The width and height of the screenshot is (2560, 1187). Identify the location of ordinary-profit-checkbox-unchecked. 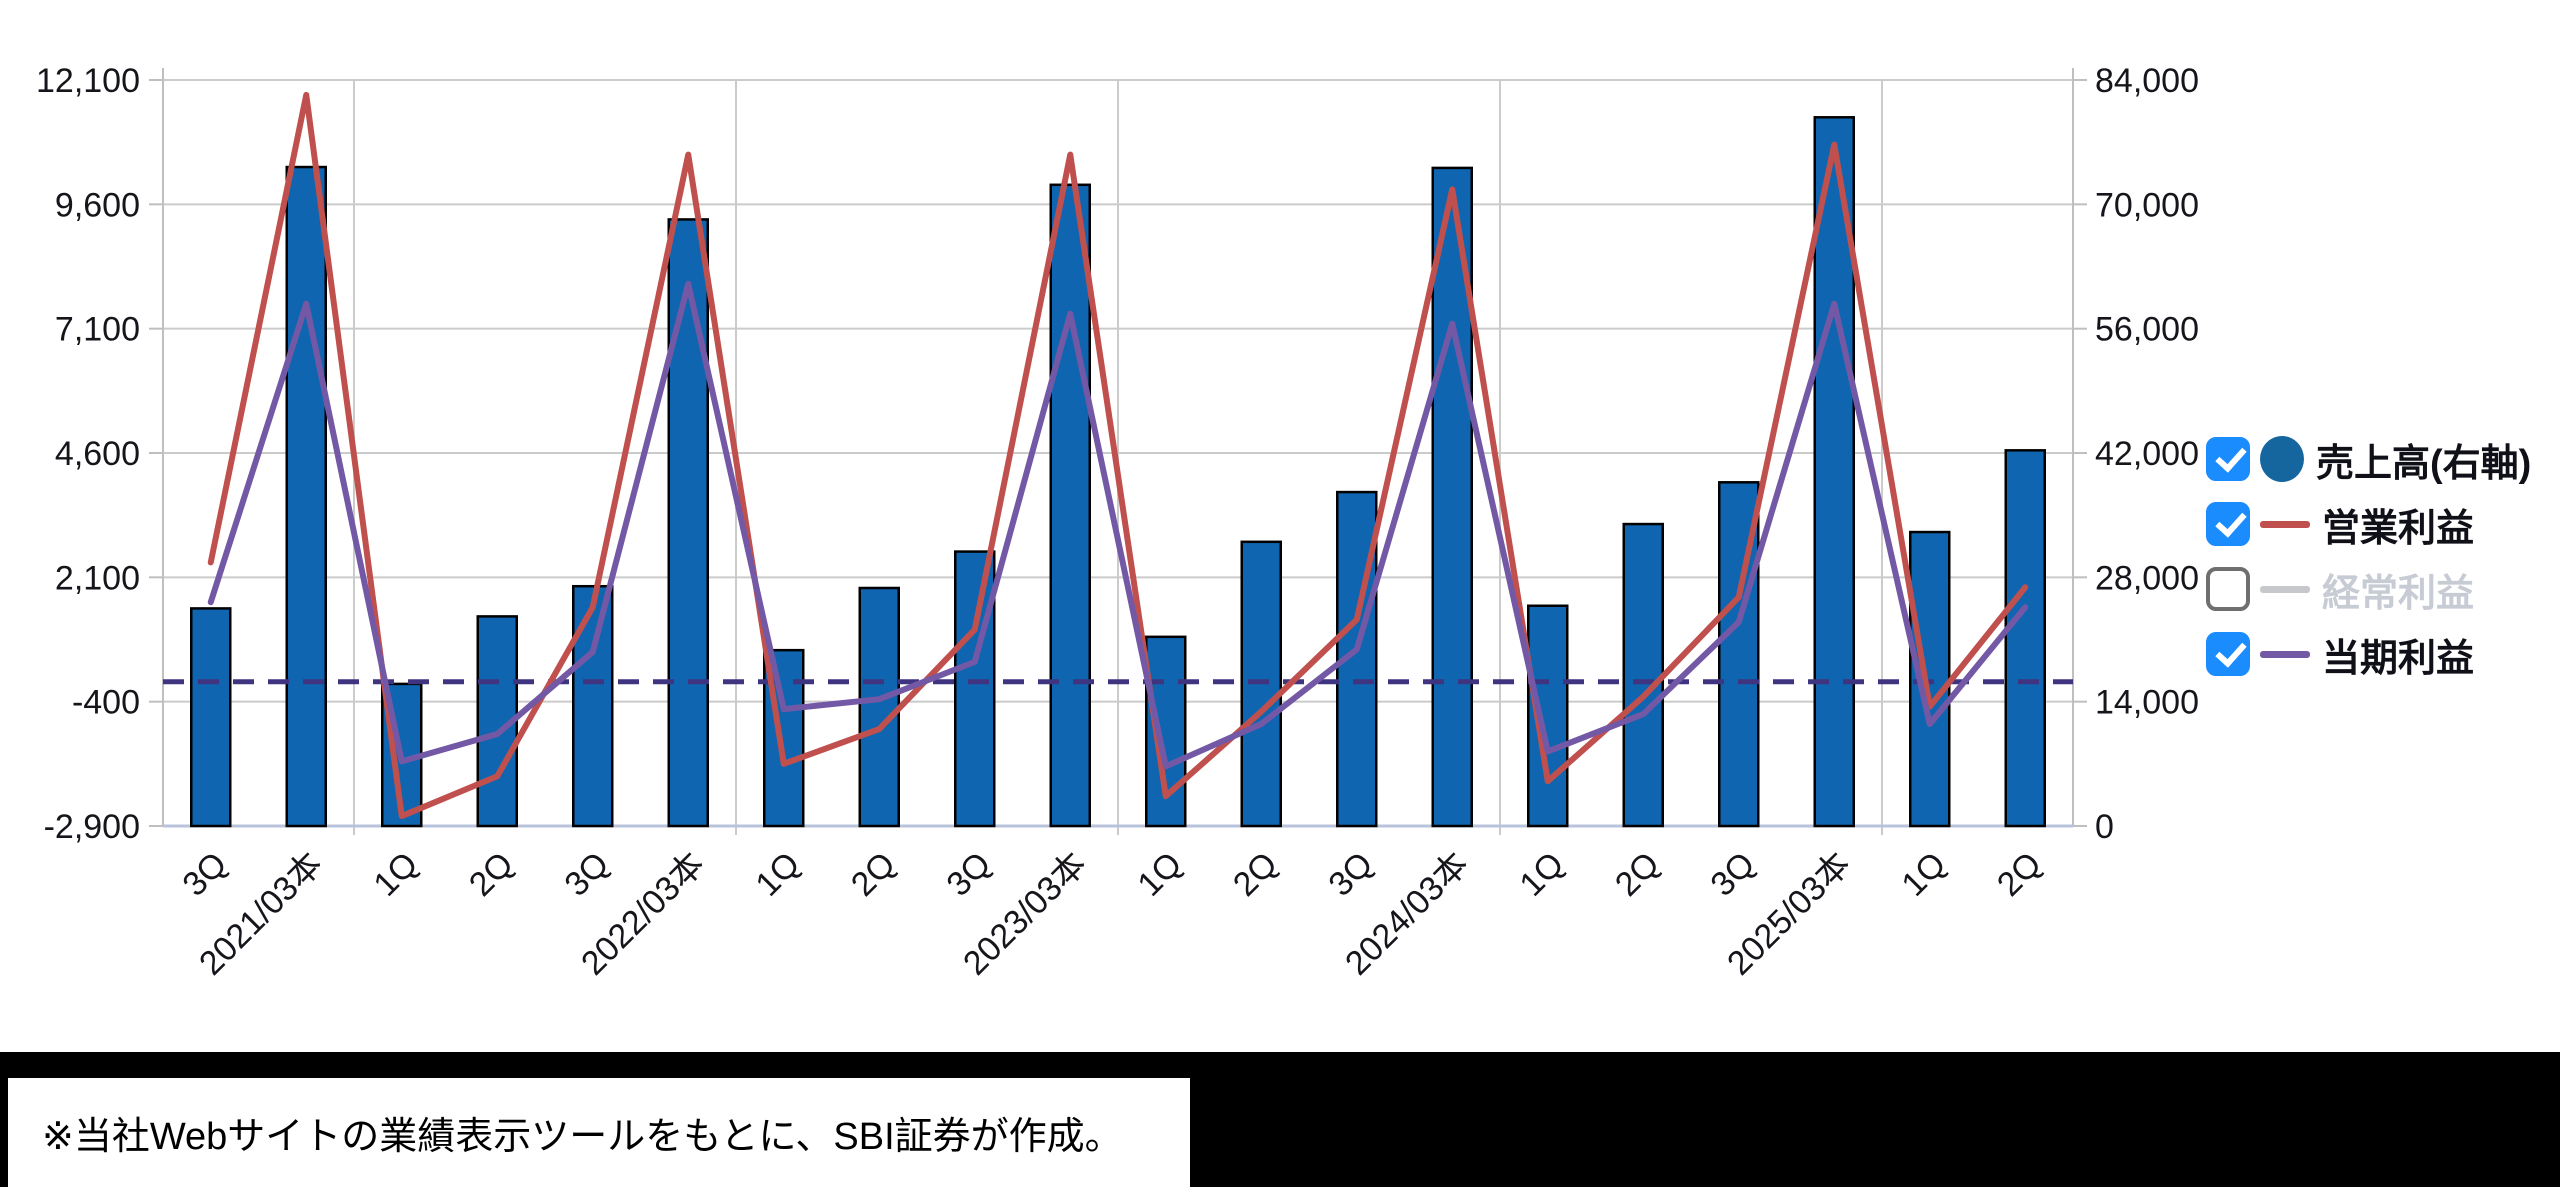
(2228, 589).